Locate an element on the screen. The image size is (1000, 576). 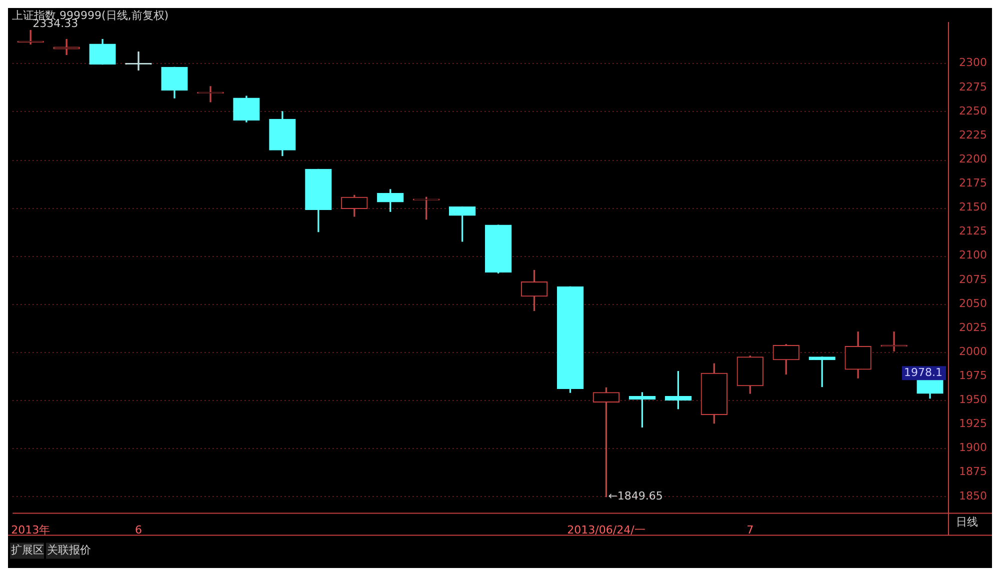
x-tick-label: 2013/06/24/一 is located at coordinates (606, 529).